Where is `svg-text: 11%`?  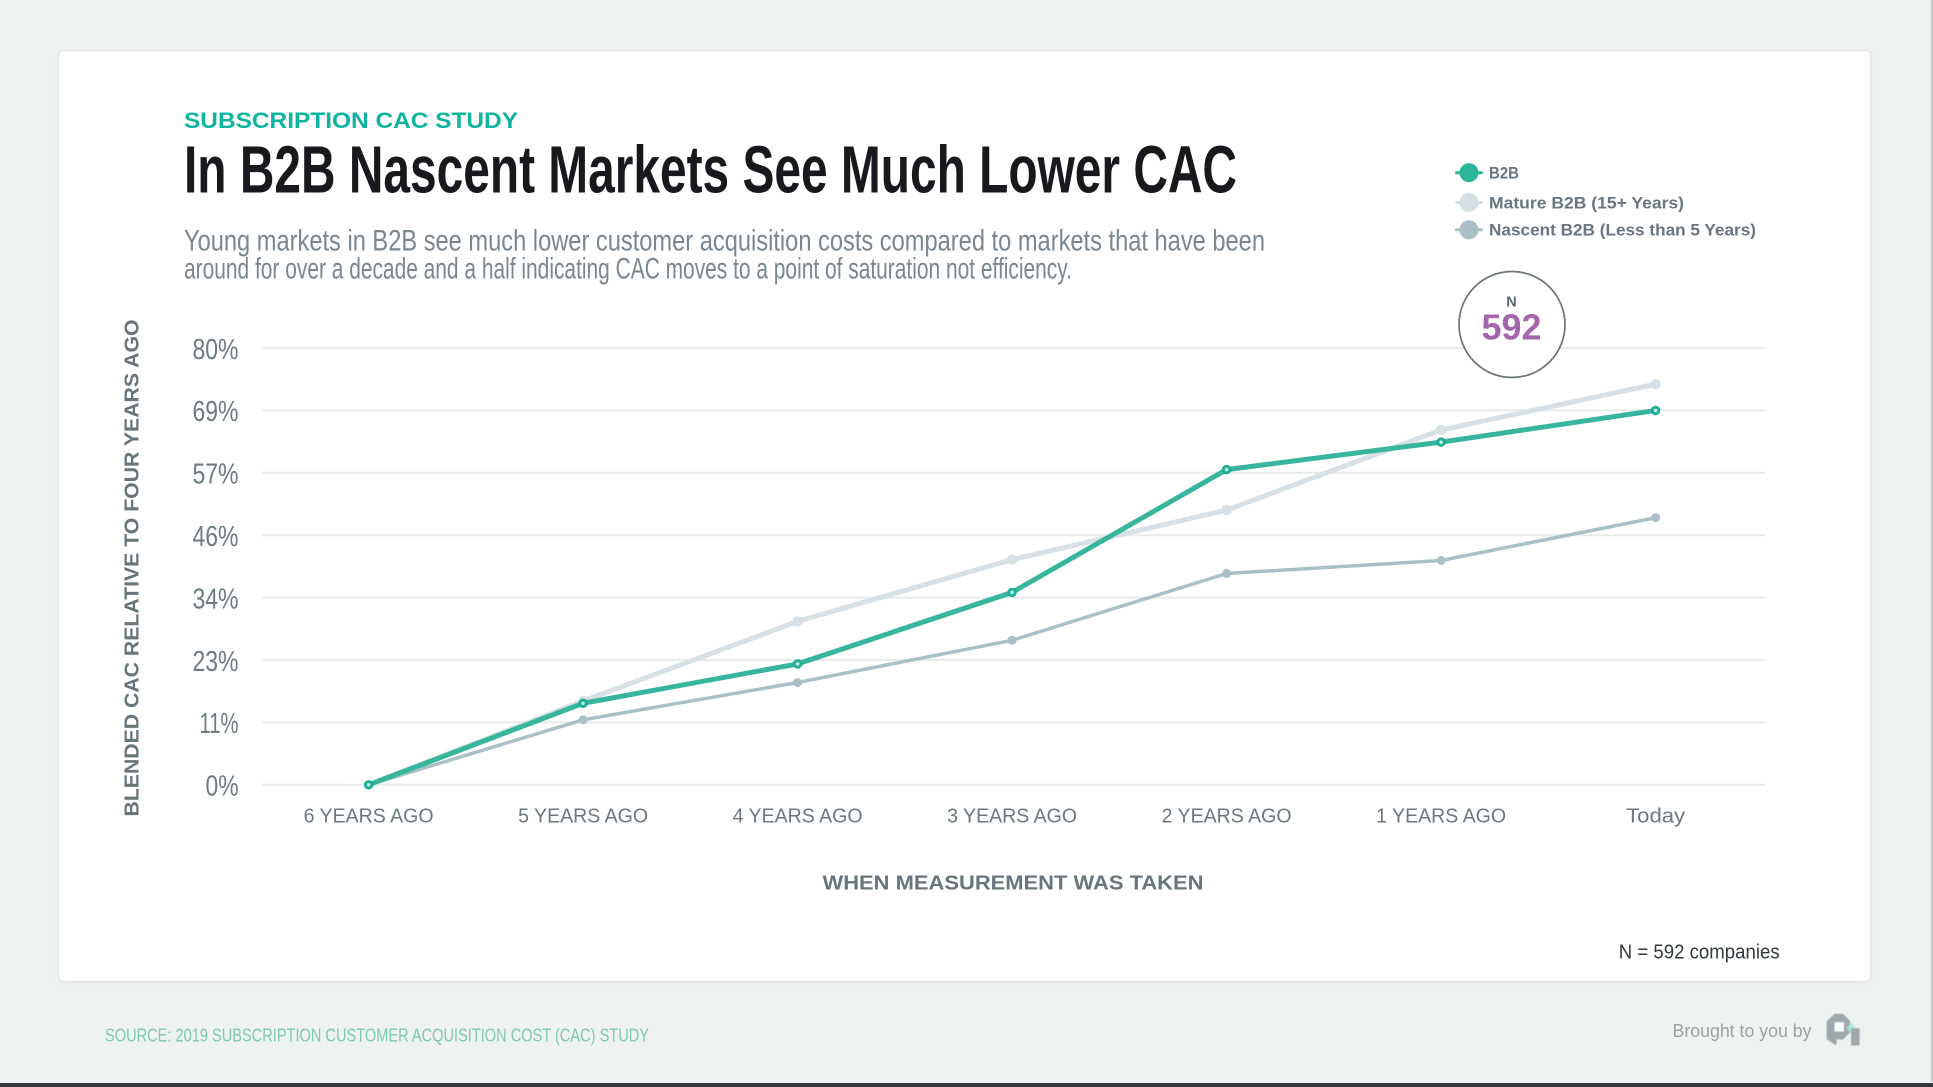 svg-text: 11% is located at coordinates (219, 724).